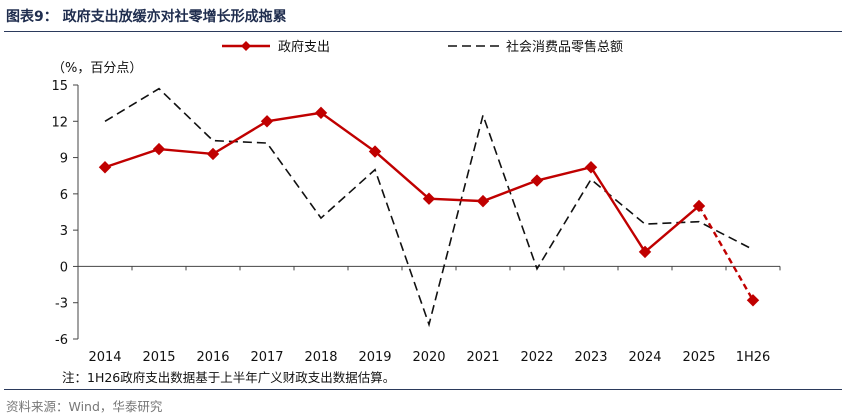  I want to click on y-tick-label: 9, so click(64, 159).